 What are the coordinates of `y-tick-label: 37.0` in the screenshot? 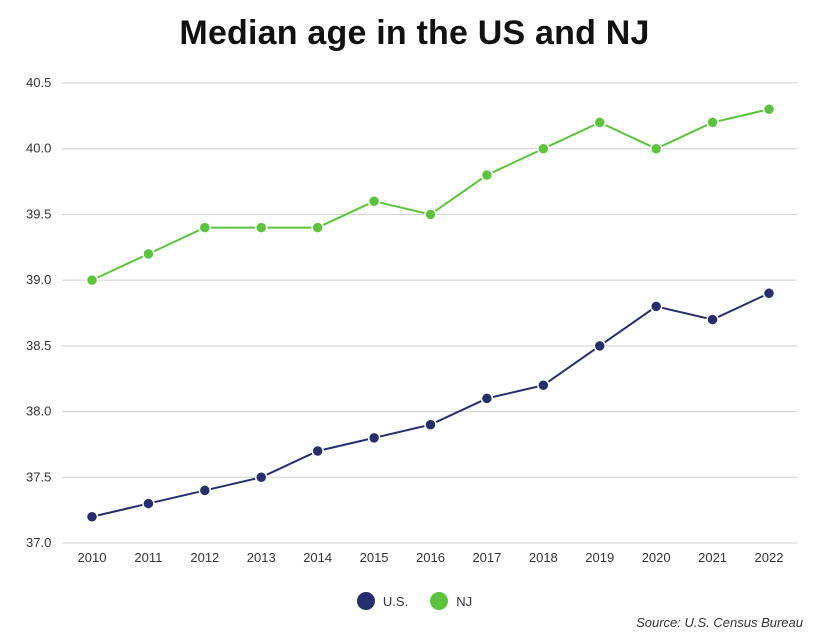 It's located at (38, 542).